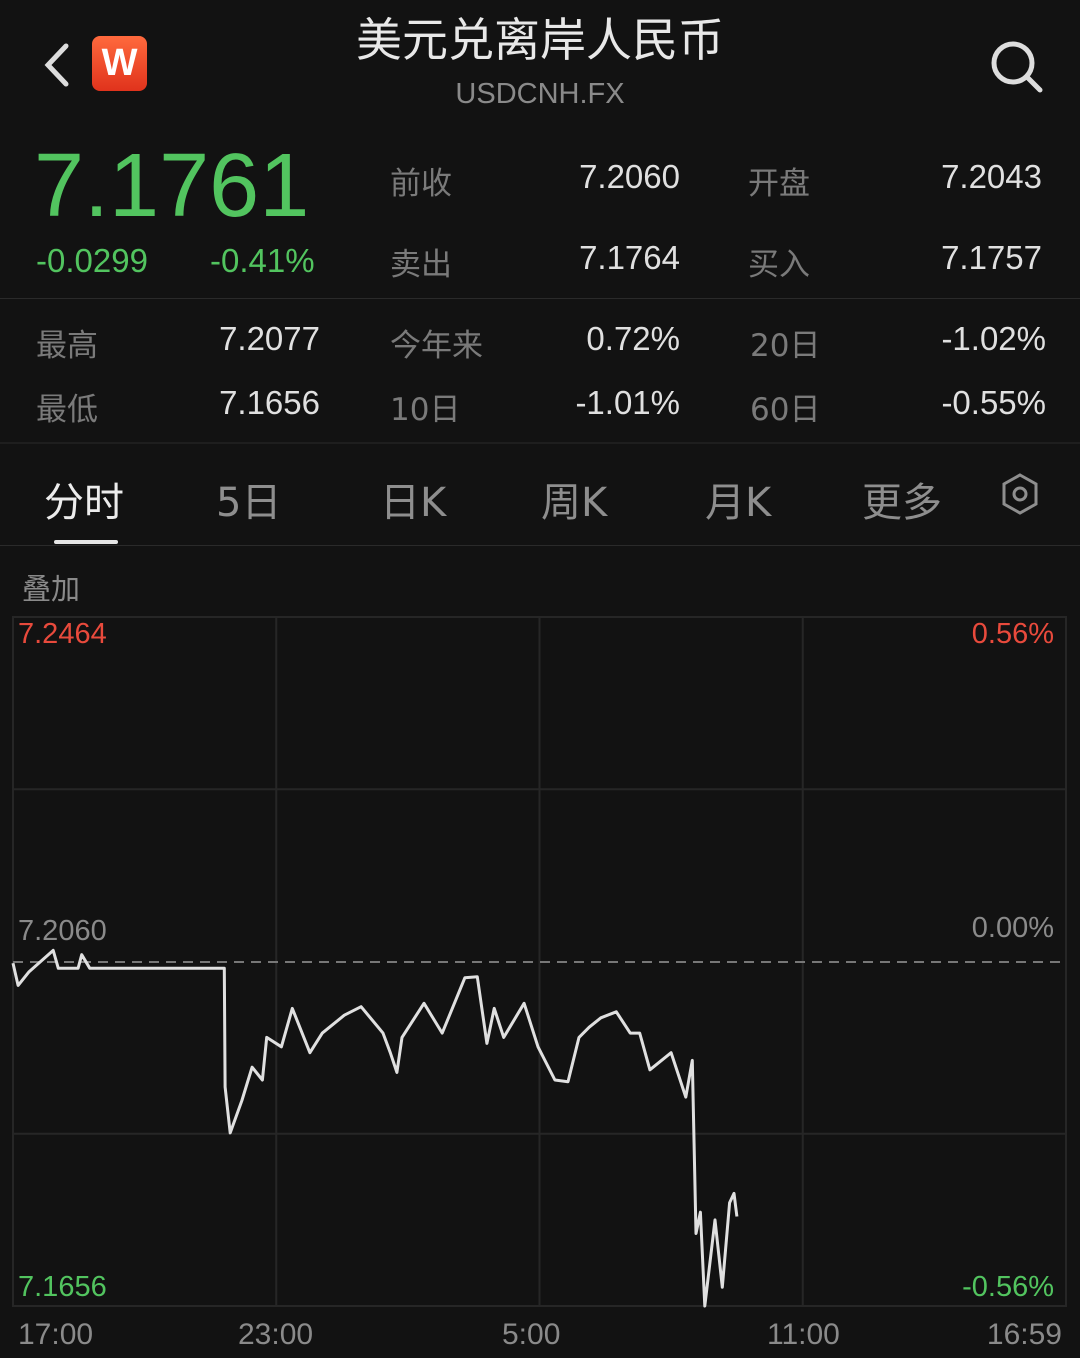 Image resolution: width=1080 pixels, height=1358 pixels. What do you see at coordinates (62, 1287) in the screenshot?
I see `y-label-bottom: 7.1656` at bounding box center [62, 1287].